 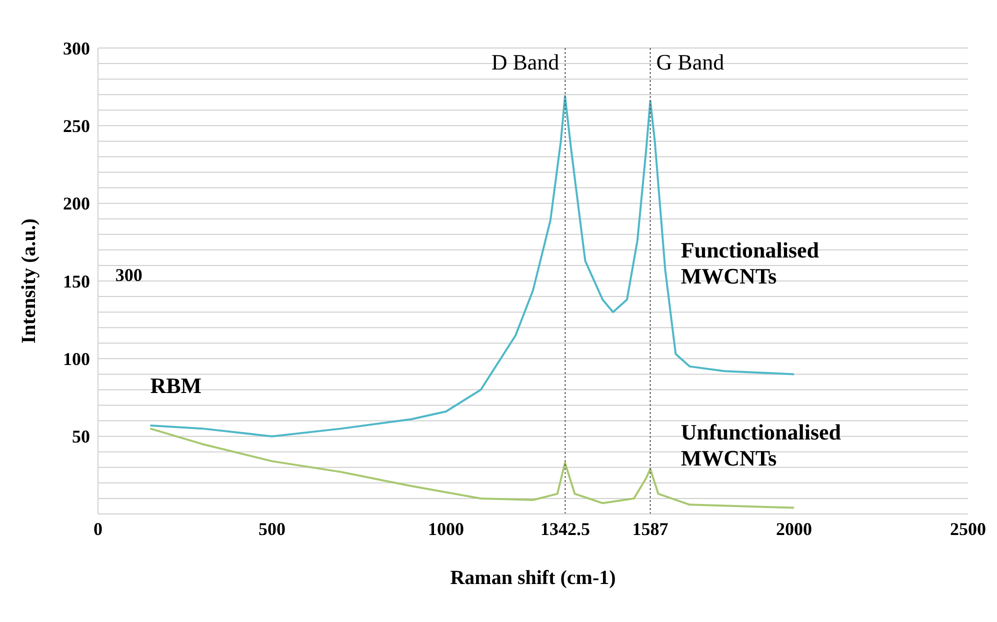 I want to click on ref-line-label: G Band, so click(x=690, y=62).